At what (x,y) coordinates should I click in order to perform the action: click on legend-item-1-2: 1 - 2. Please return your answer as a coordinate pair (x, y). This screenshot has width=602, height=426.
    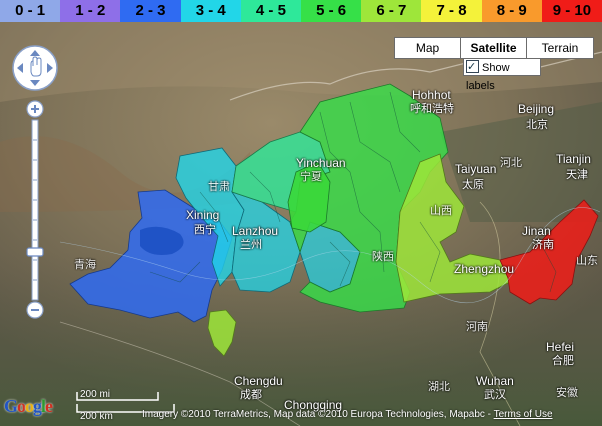
    Looking at the image, I should click on (90, 11).